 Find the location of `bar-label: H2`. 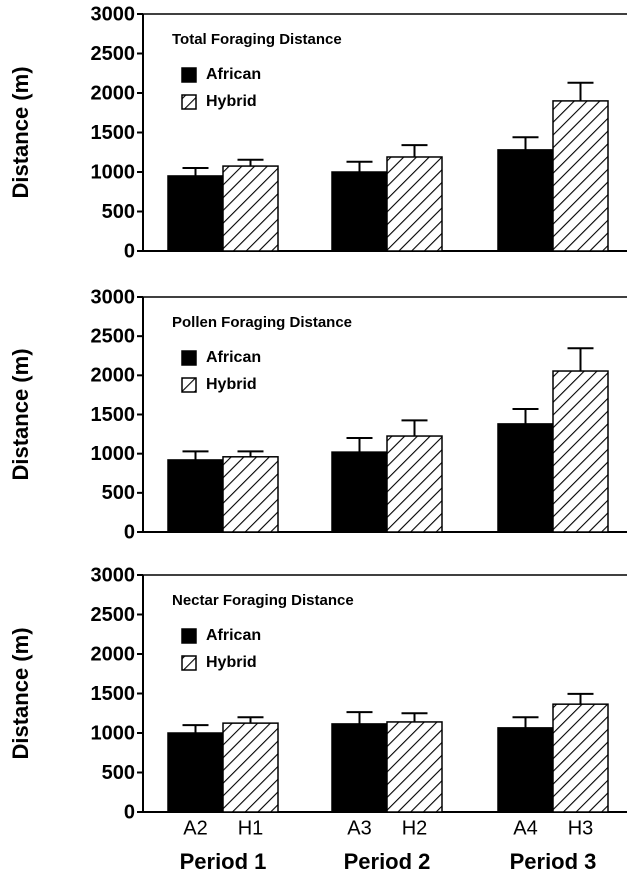

bar-label: H2 is located at coordinates (415, 828).